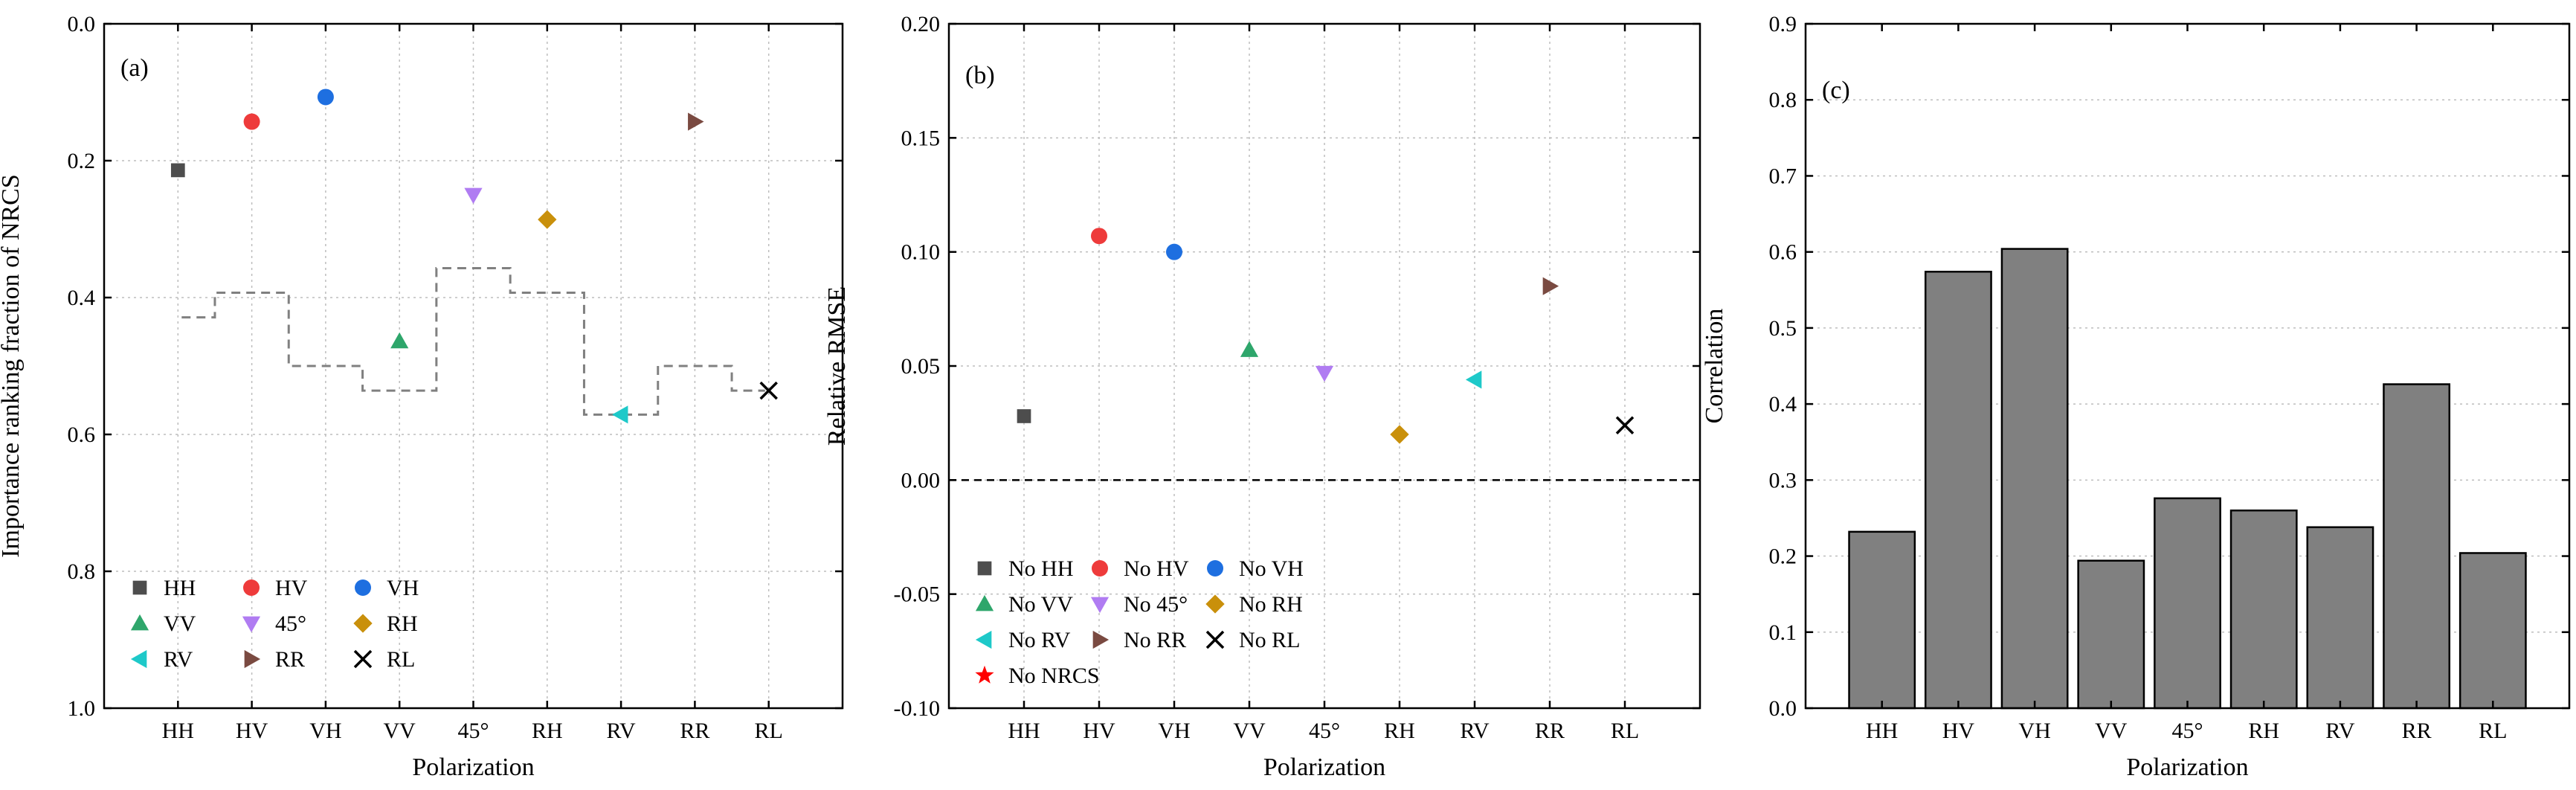 The width and height of the screenshot is (2576, 790). I want to click on y-tick-label: 0.1, so click(1783, 632).